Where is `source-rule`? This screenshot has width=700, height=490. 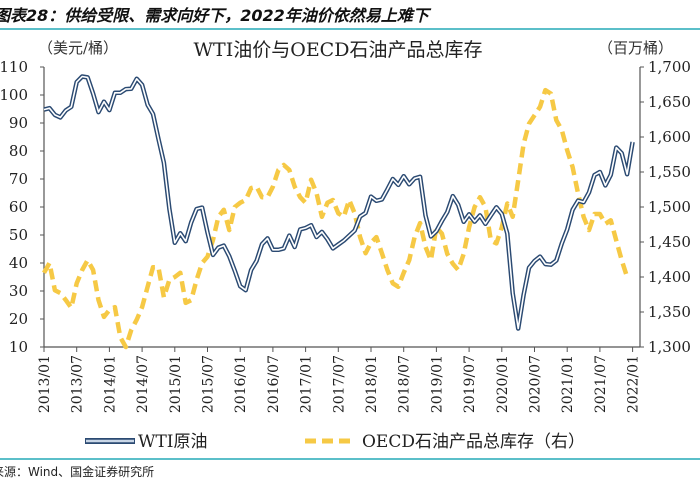 source-rule is located at coordinates (350, 459).